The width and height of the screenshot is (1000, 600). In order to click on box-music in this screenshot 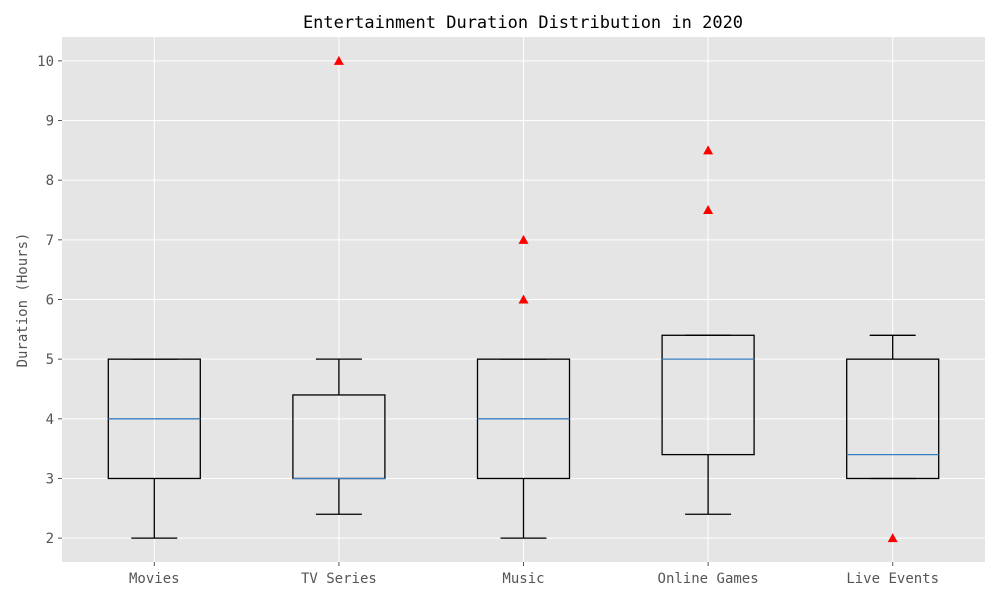, I will do `click(523, 386)`.